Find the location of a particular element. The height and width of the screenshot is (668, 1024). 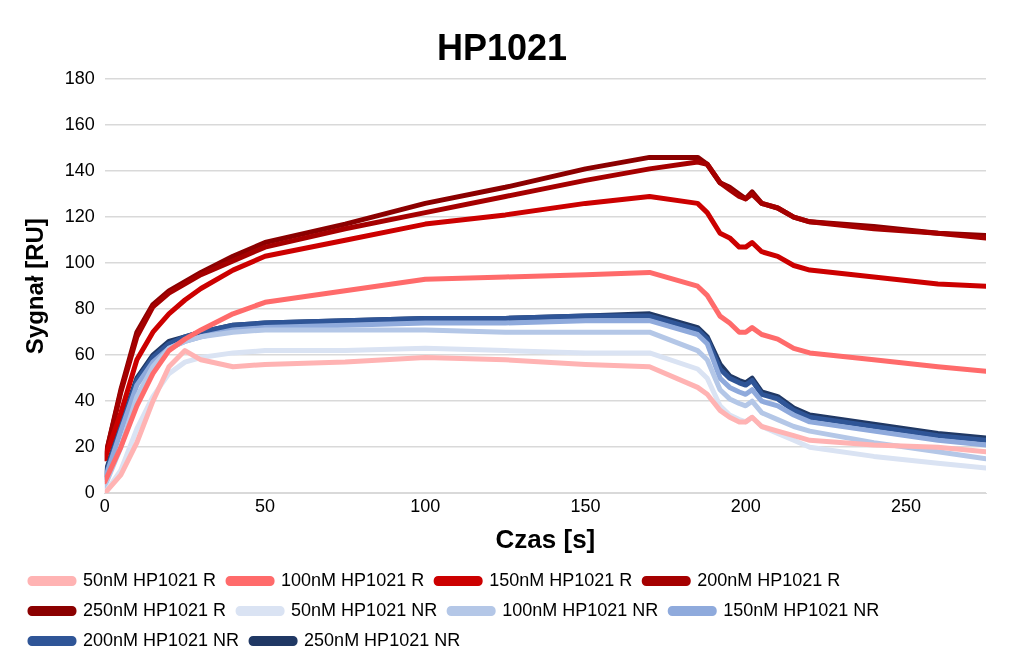

legend-label: 100nM HP1021 R is located at coordinates (353, 579).